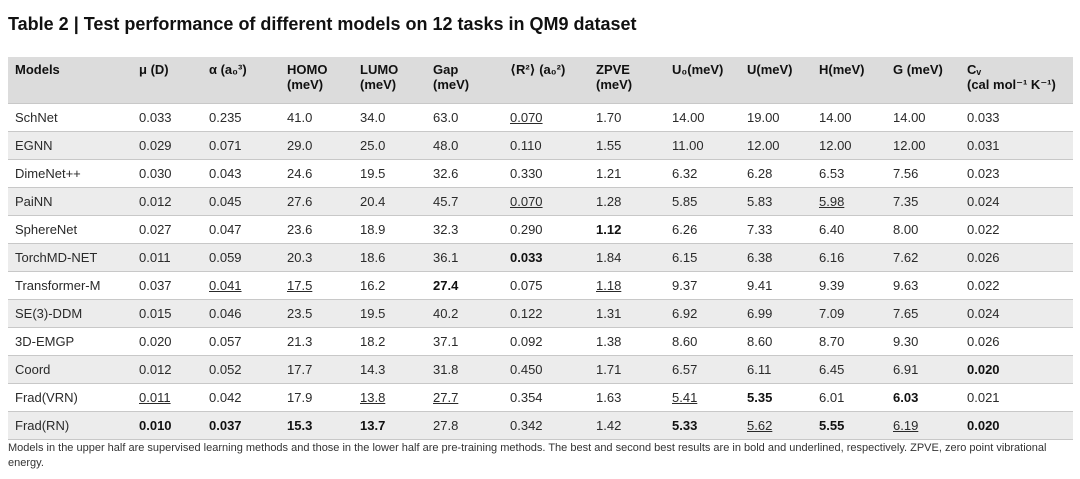  Describe the element at coordinates (1011, 84) in the screenshot. I see `column-header-line: (cal mol⁻¹ K⁻¹)` at that location.